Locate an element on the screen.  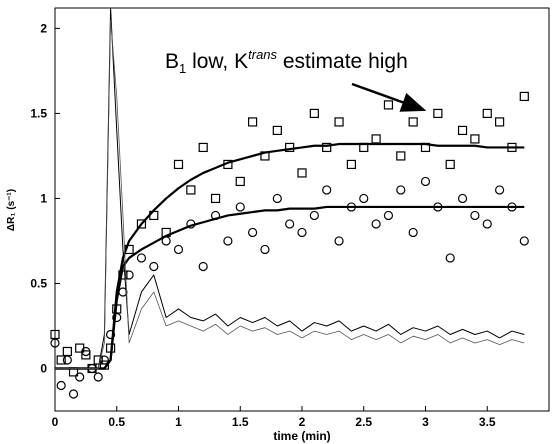
y-tick-label: 1 is located at coordinates (43, 198).